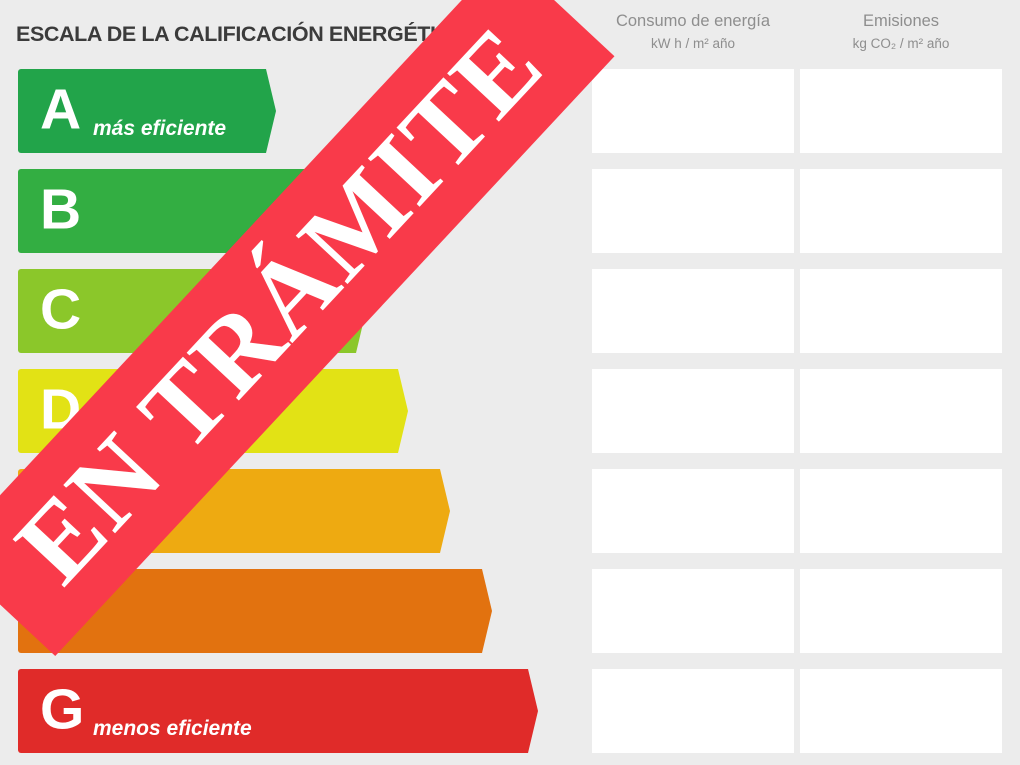  I want to click on page-title: ESCALA DE LA CALIFICACIÓN ENERGÉTICA, so click(241, 34).